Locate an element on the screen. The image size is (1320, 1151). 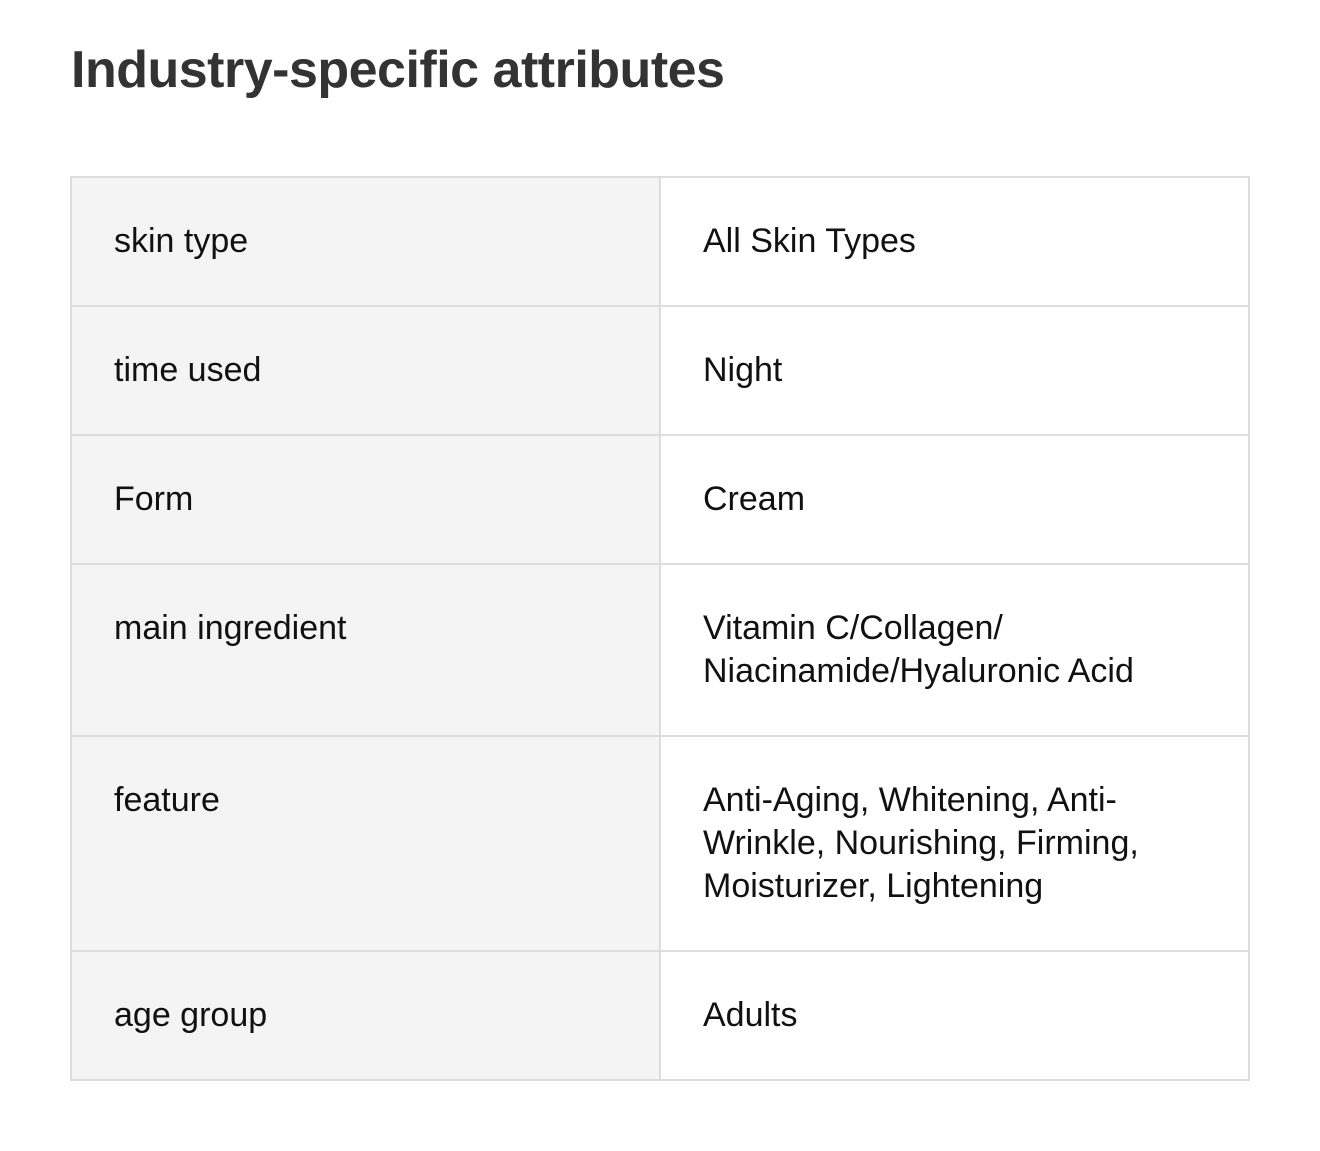
attribute-value: Cream is located at coordinates (954, 499).